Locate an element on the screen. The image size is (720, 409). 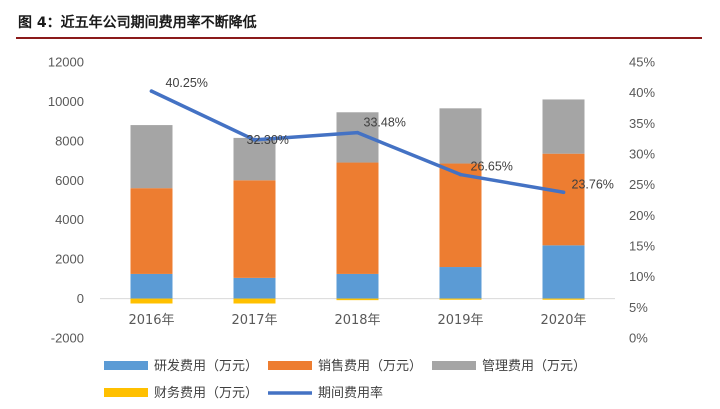
y-left-tick-label: 12000 is located at coordinates (66, 62).